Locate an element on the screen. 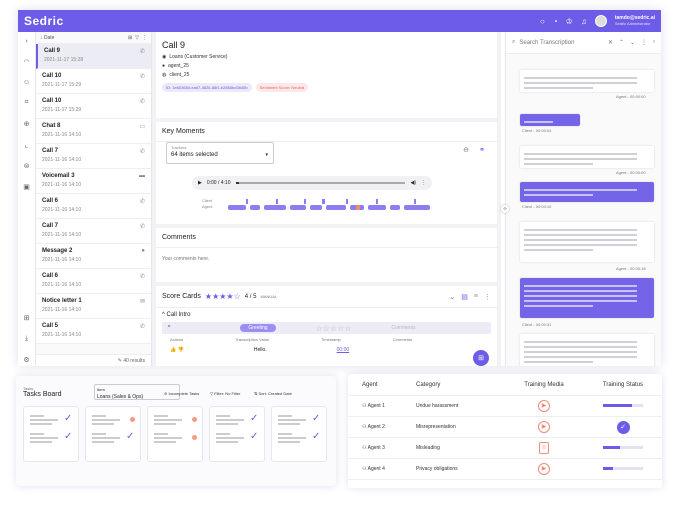 This screenshot has width=679, height=510. clipboard-icon: ▣ is located at coordinates (26, 187).